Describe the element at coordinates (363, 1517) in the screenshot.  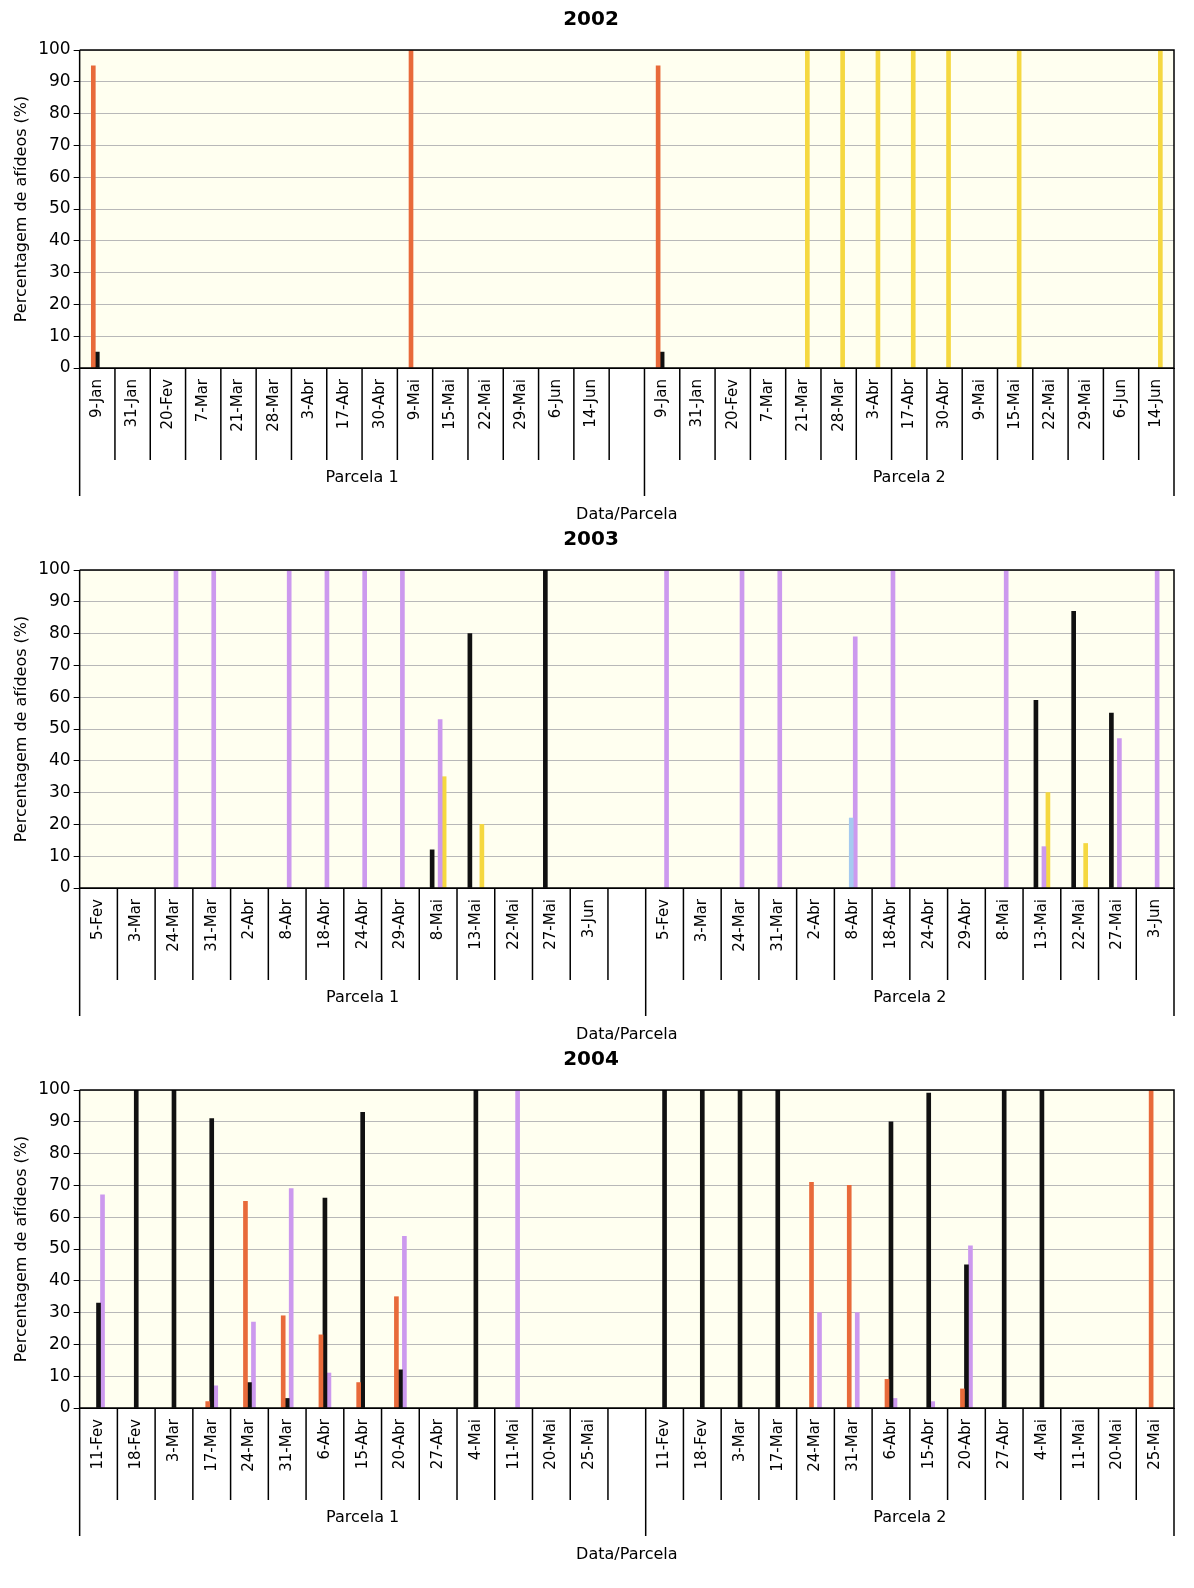
I see `text: Parcela 1` at that location.